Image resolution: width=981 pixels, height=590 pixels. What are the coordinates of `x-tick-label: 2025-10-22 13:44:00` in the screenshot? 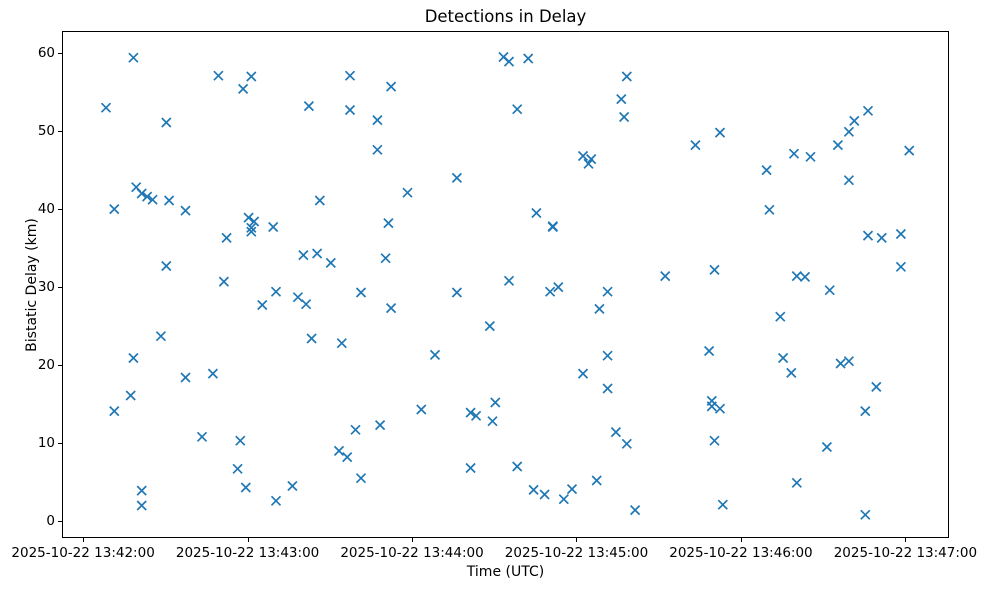 It's located at (412, 553).